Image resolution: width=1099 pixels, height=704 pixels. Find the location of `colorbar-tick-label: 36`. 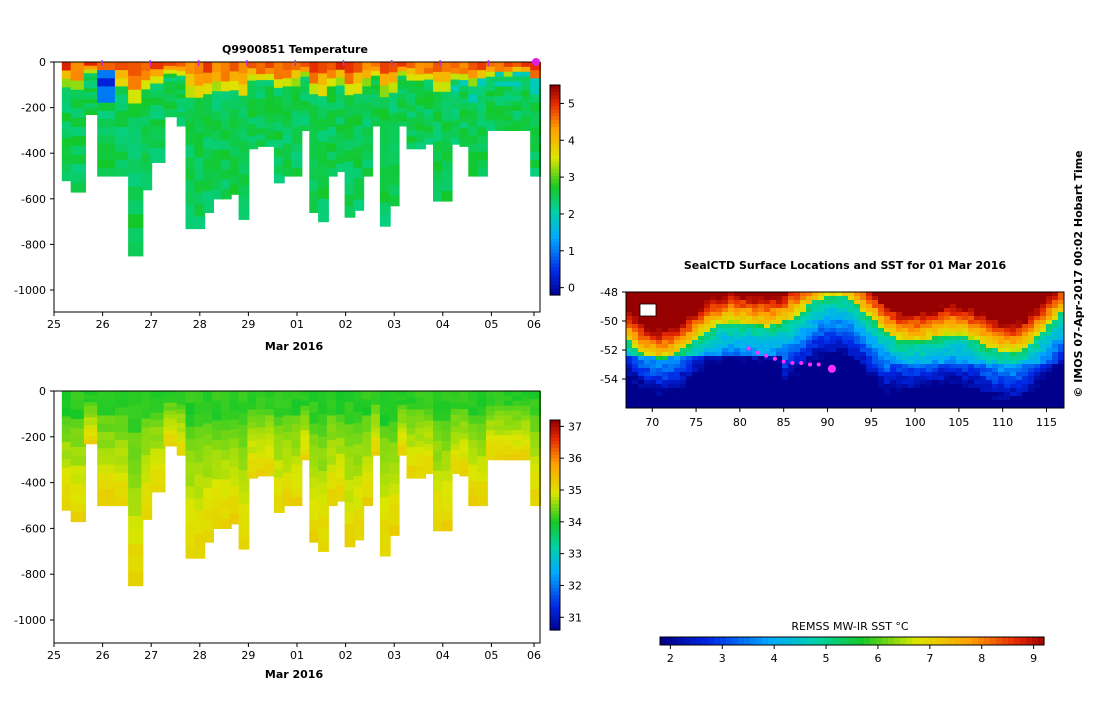

colorbar-tick-label: 36 is located at coordinates (575, 458).